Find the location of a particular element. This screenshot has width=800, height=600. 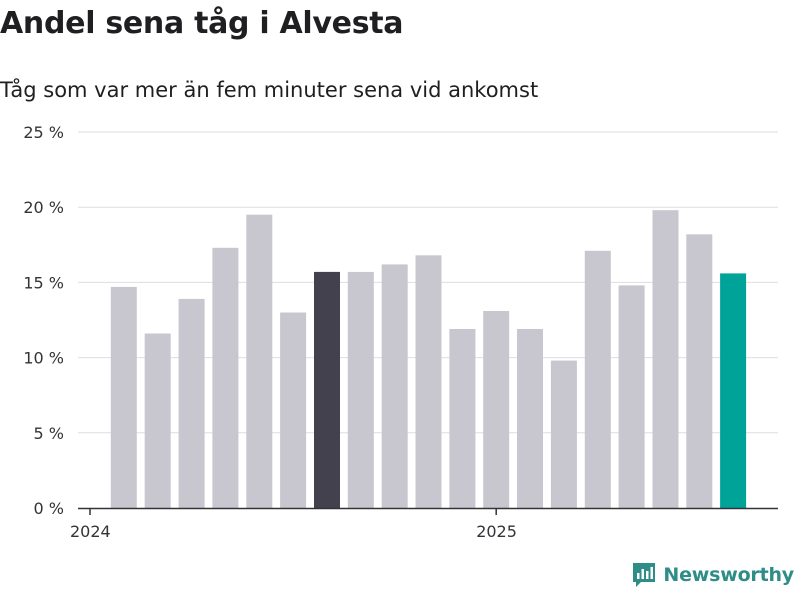

x-tick-label: 2024 is located at coordinates (90, 531).